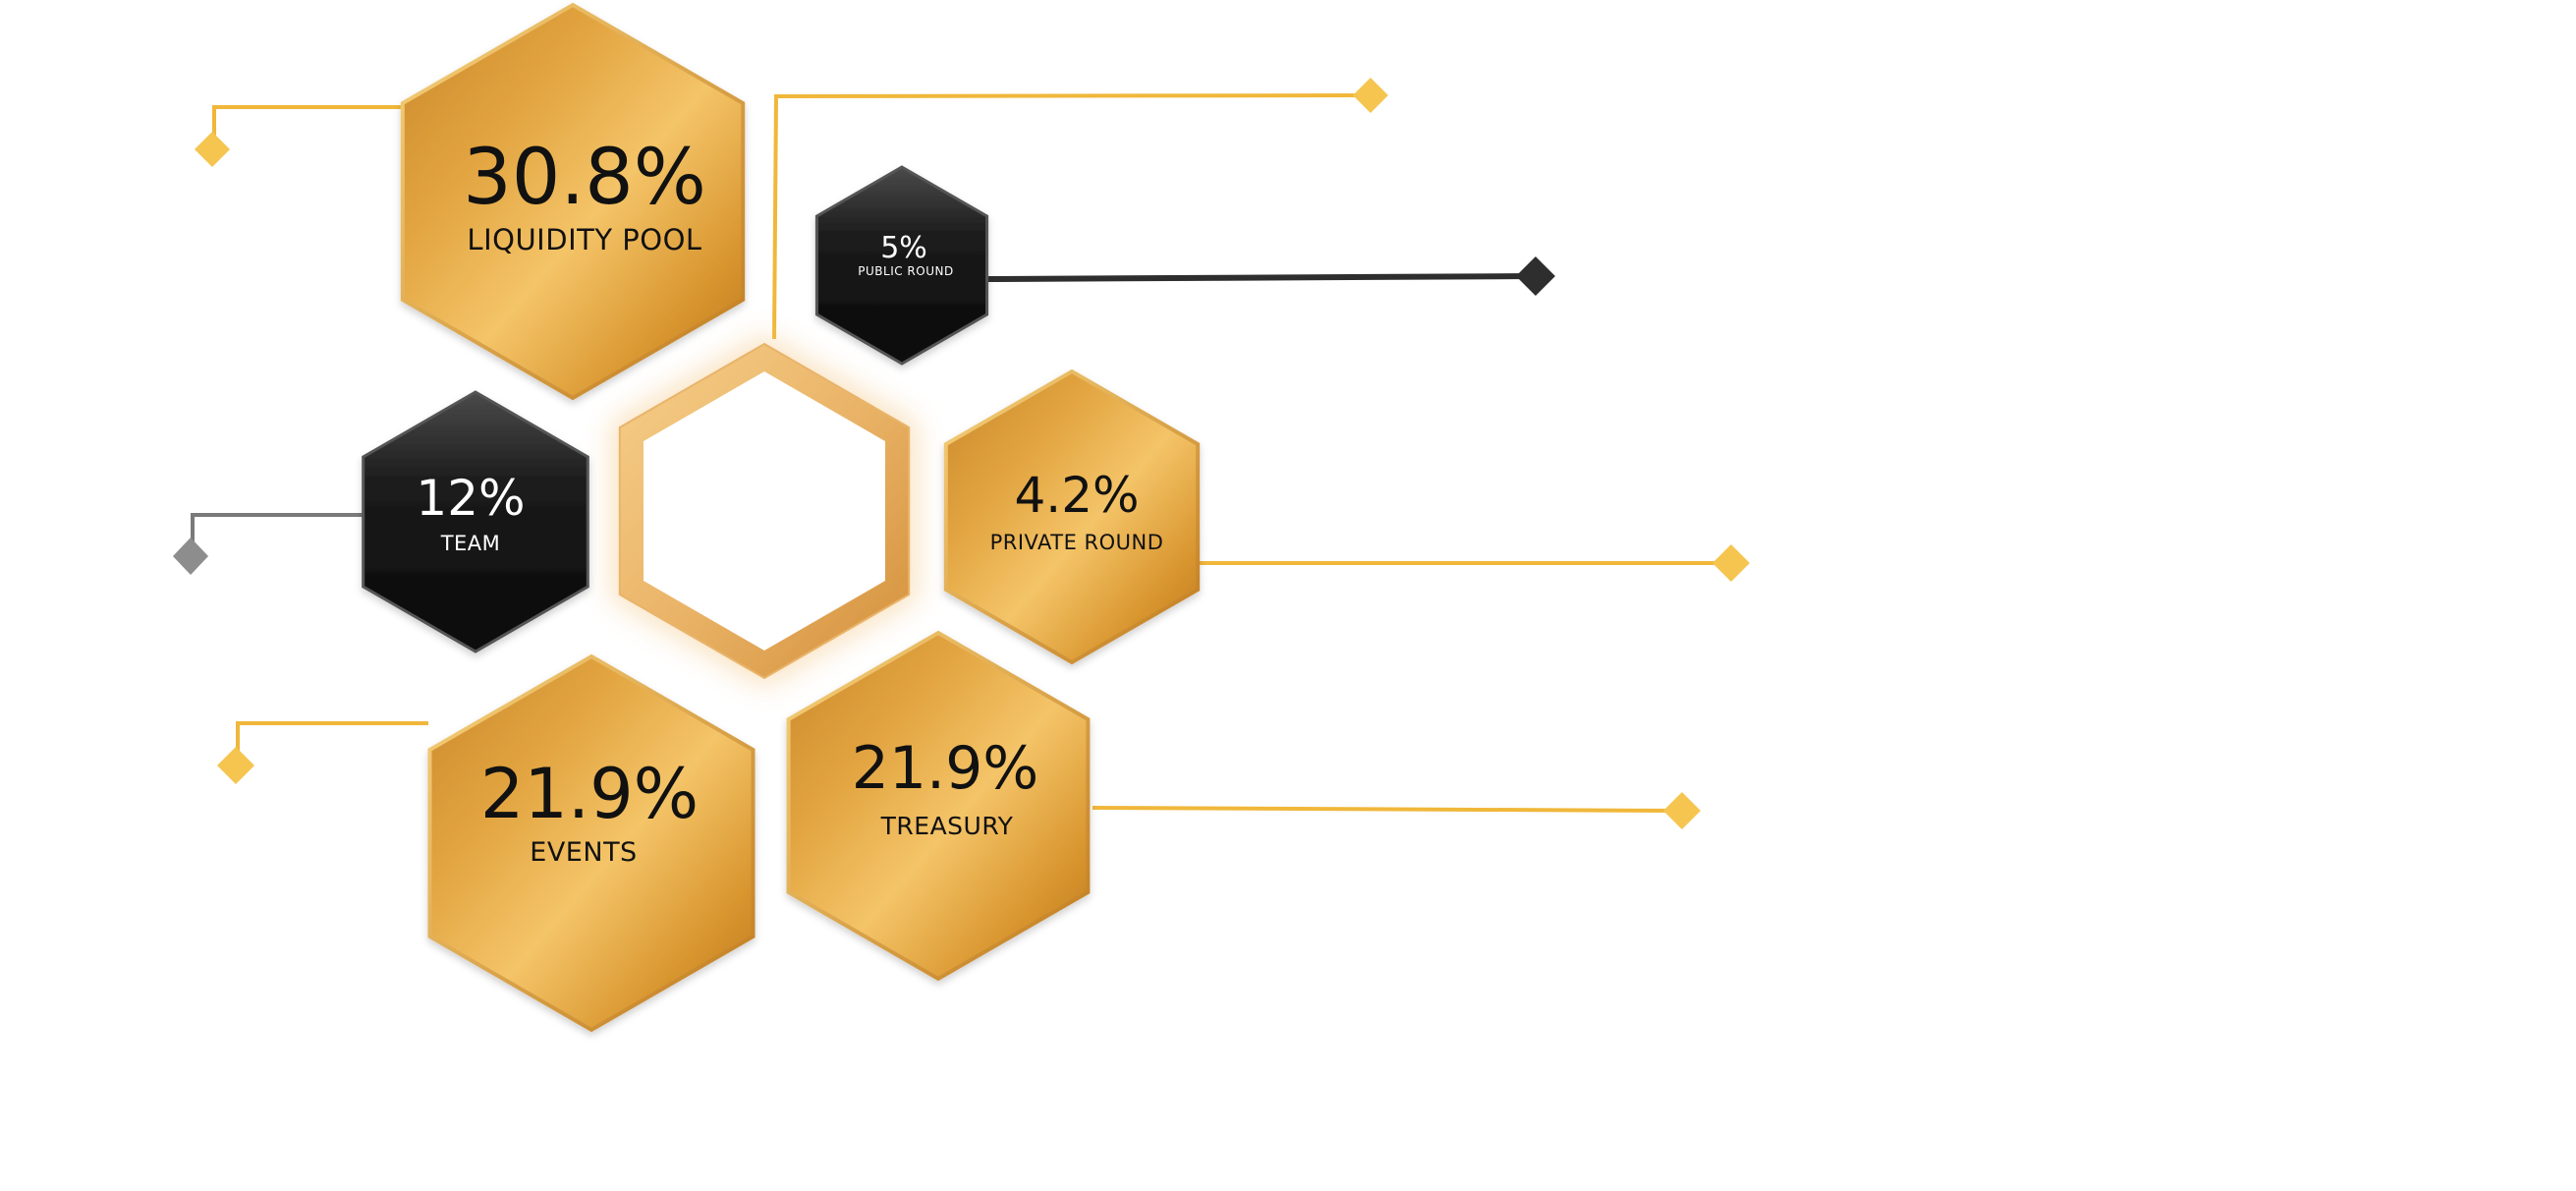 The height and width of the screenshot is (1191, 2576). What do you see at coordinates (1535, 276) in the screenshot?
I see `connector-public-diamond` at bounding box center [1535, 276].